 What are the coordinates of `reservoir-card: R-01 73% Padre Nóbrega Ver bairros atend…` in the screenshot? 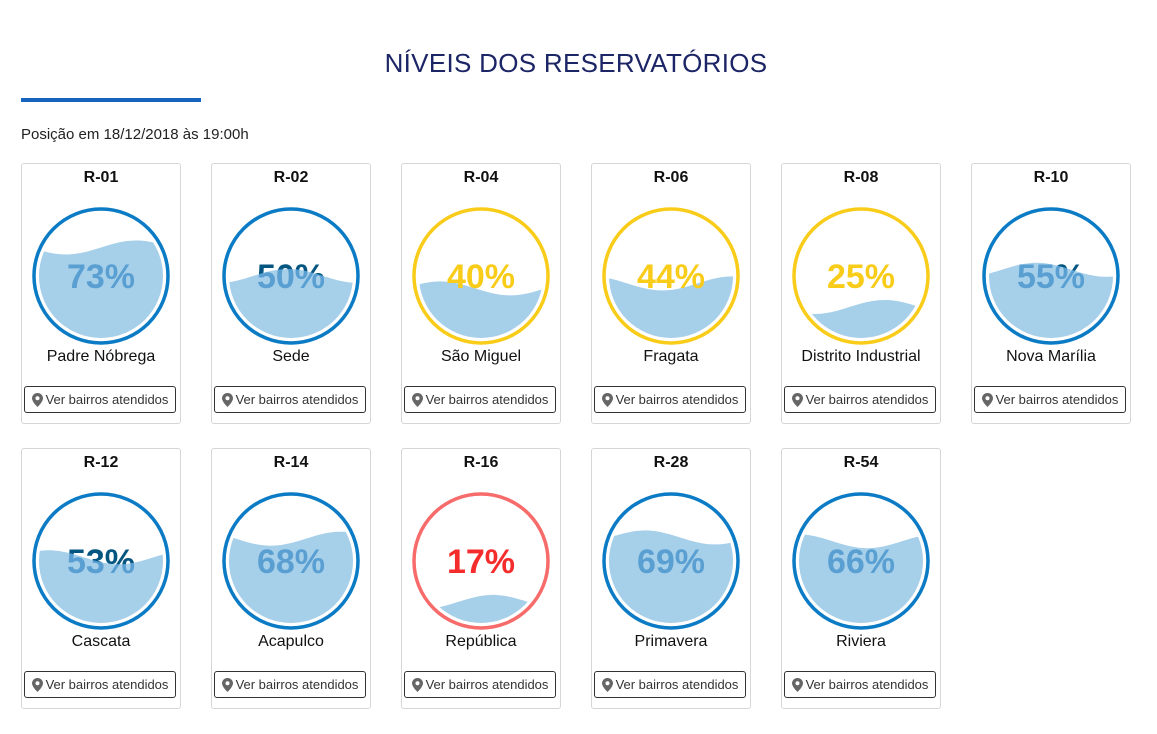 It's located at (101, 293).